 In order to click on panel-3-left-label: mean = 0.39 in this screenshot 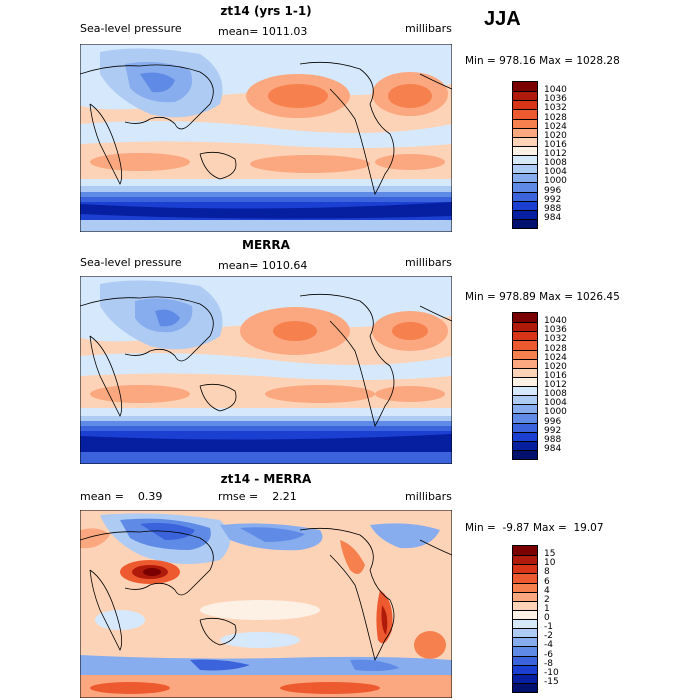, I will do `click(121, 496)`.